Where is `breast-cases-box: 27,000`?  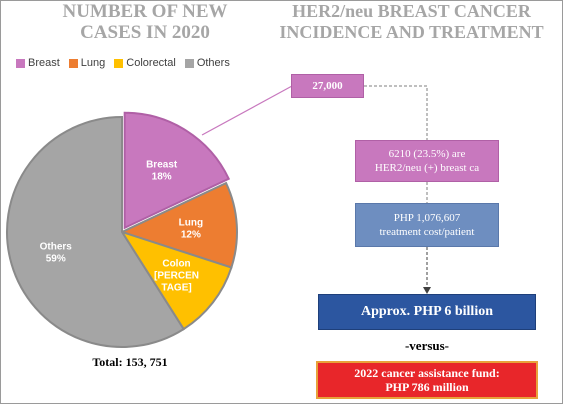
breast-cases-box: 27,000 is located at coordinates (327, 86).